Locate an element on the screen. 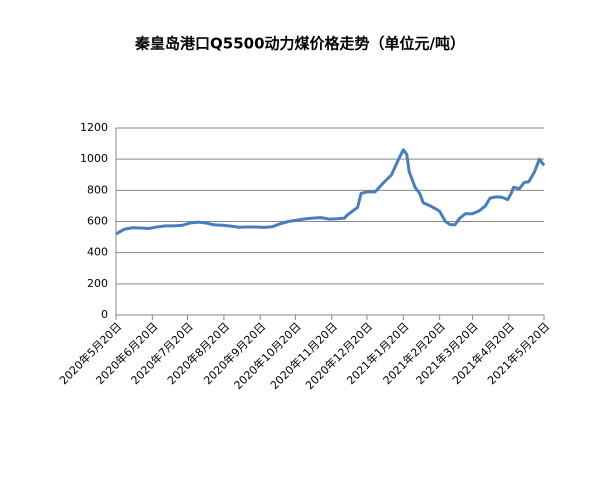 This screenshot has width=598, height=494. x-tick-label: 2021年4月20日 is located at coordinates (483, 353).